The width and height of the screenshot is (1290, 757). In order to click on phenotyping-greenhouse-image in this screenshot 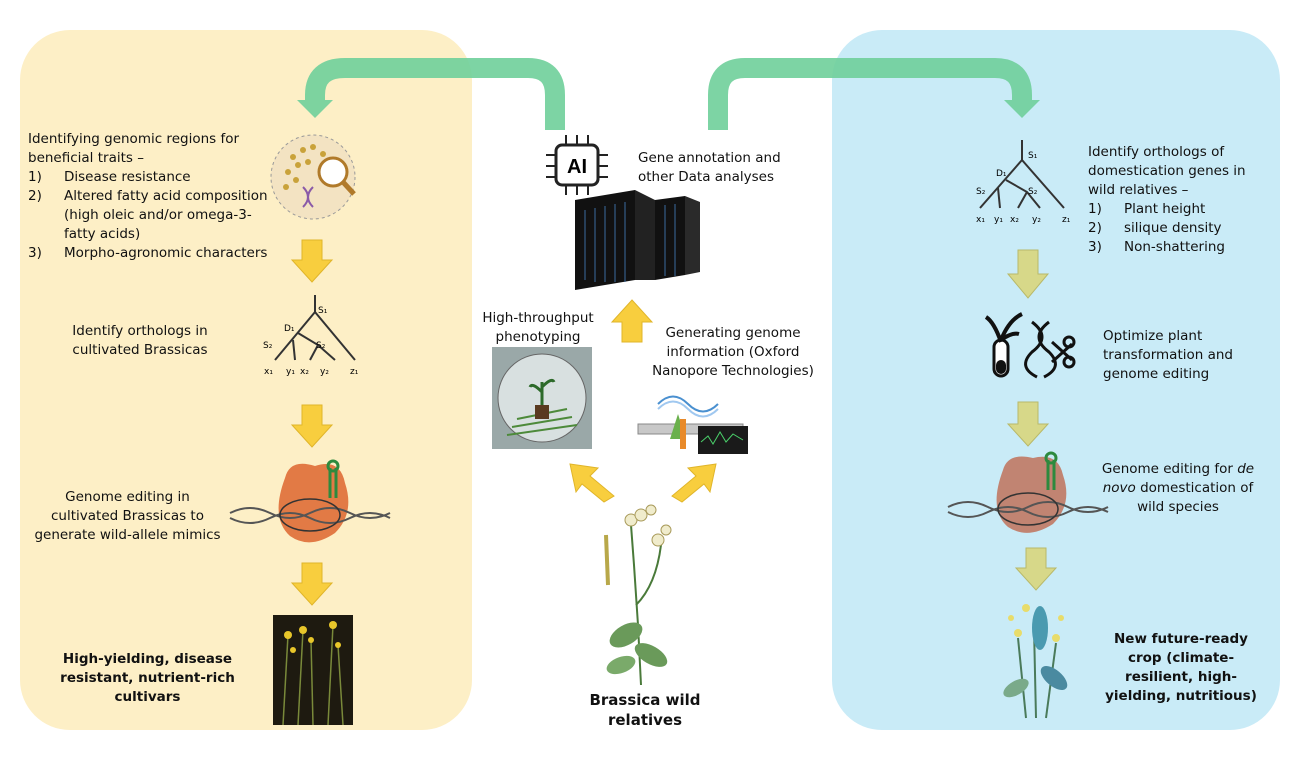, I will do `click(542, 398)`.